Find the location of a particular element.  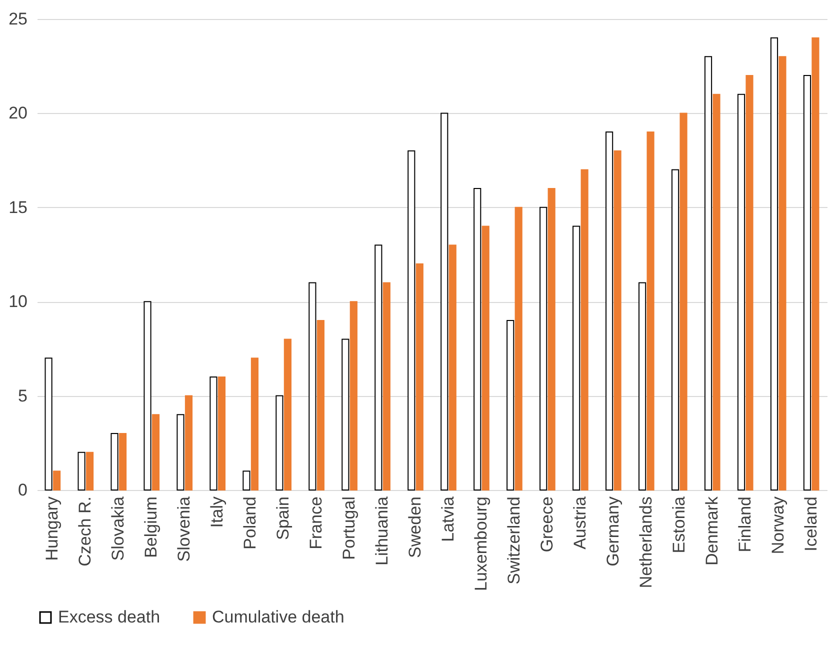

x-tick-label: Slovakia is located at coordinates (118, 528).